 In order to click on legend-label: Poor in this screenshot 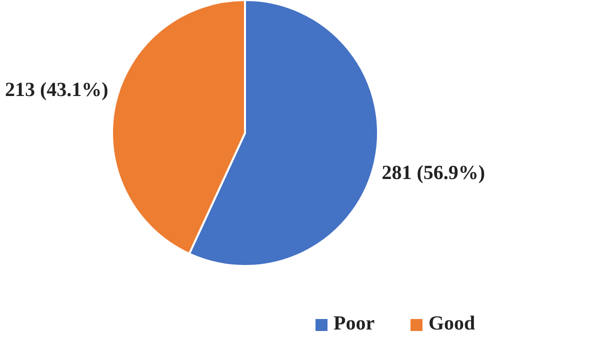, I will do `click(354, 323)`.